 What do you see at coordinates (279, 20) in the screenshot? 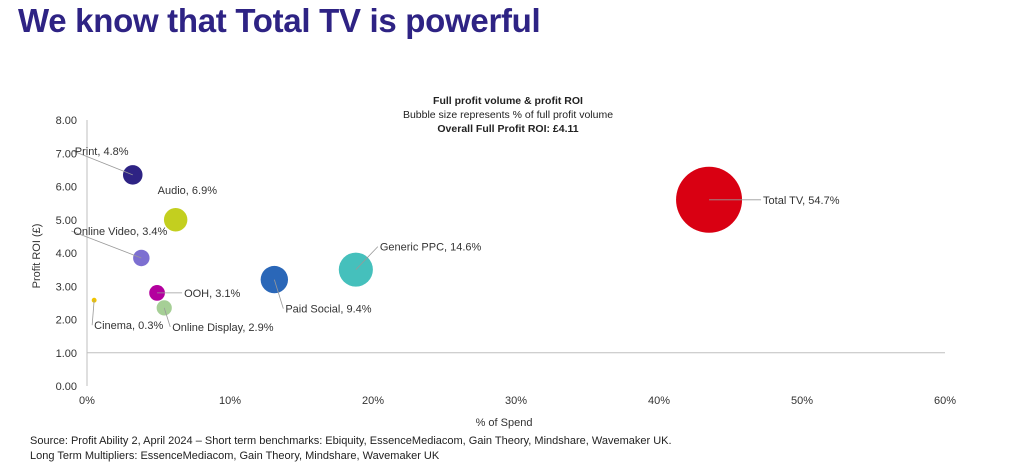
I see `page-title: We know that Total TV is powerful` at bounding box center [279, 20].